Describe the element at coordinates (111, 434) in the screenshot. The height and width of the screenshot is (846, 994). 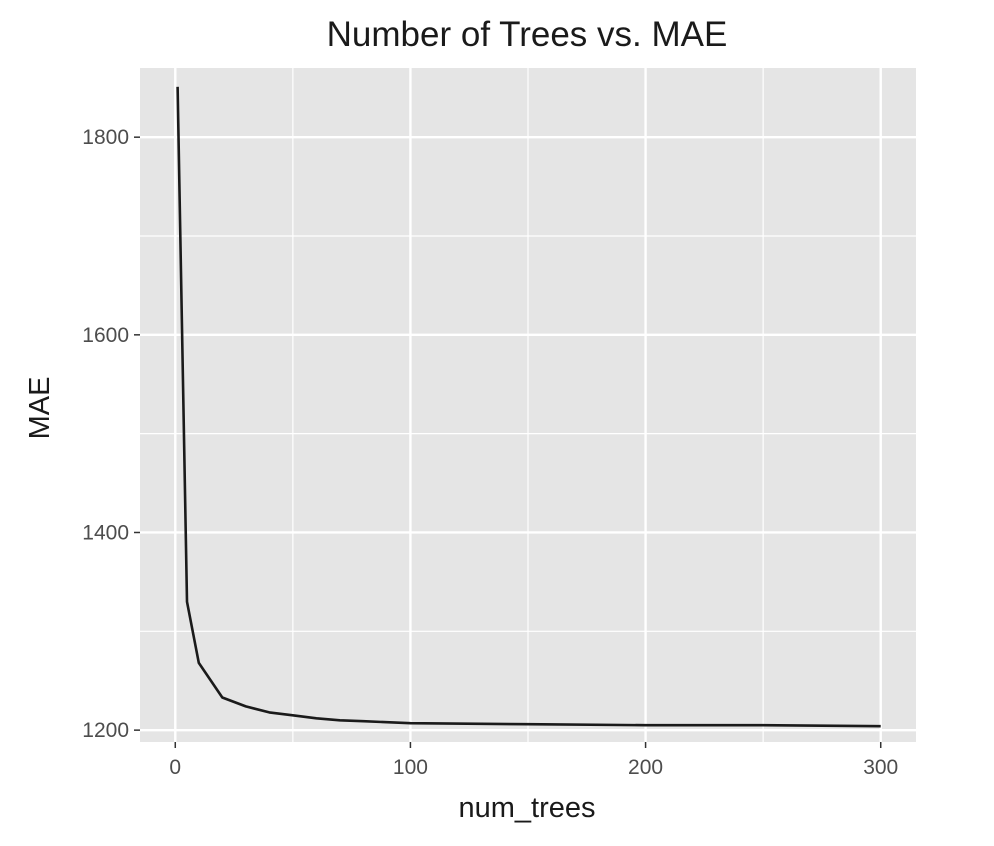
I see `y-axis: 1200 1400 1600 1800` at that location.